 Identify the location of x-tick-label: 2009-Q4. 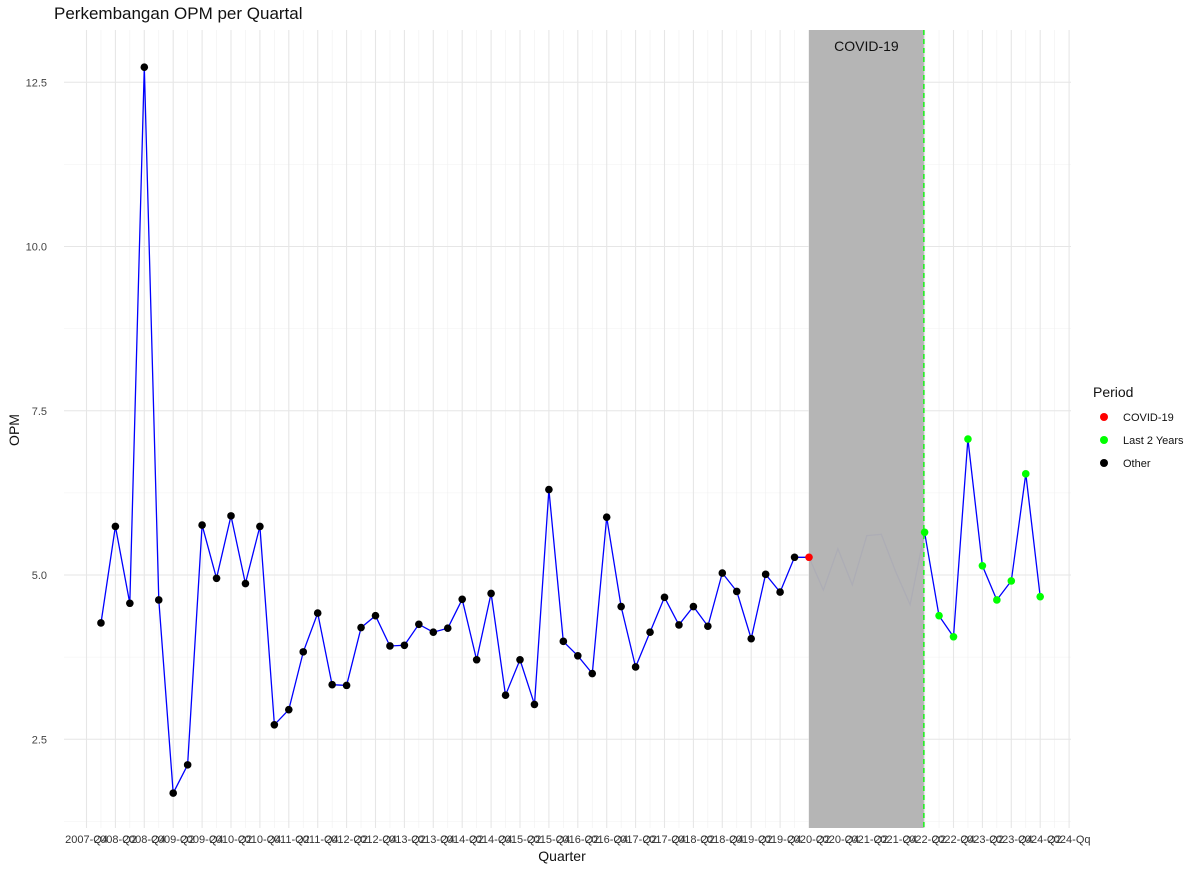
(202, 840).